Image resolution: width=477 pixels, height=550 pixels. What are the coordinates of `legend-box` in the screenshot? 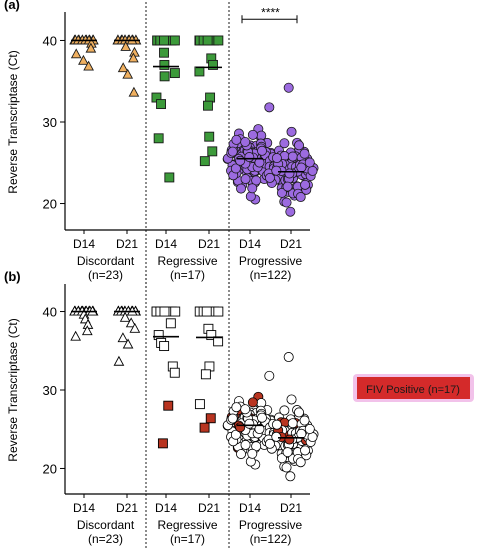 It's located at (413, 388).